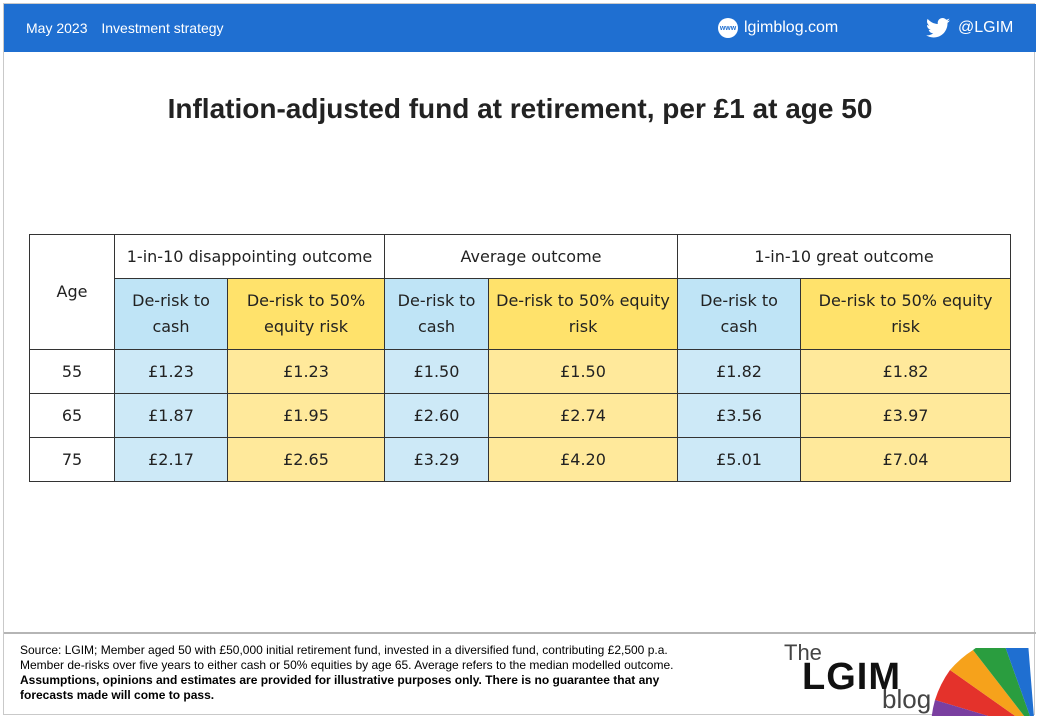 The width and height of the screenshot is (1040, 720). I want to click on footer-divider, so click(520, 633).